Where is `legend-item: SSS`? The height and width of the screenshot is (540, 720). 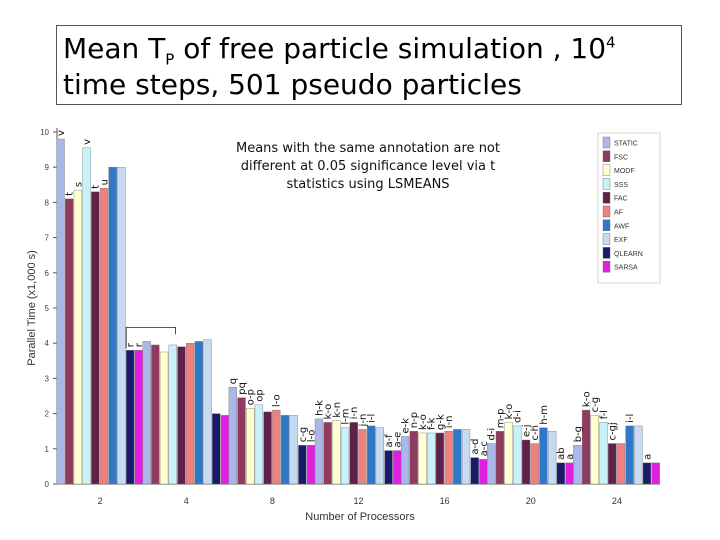 legend-item: SSS is located at coordinates (621, 185).